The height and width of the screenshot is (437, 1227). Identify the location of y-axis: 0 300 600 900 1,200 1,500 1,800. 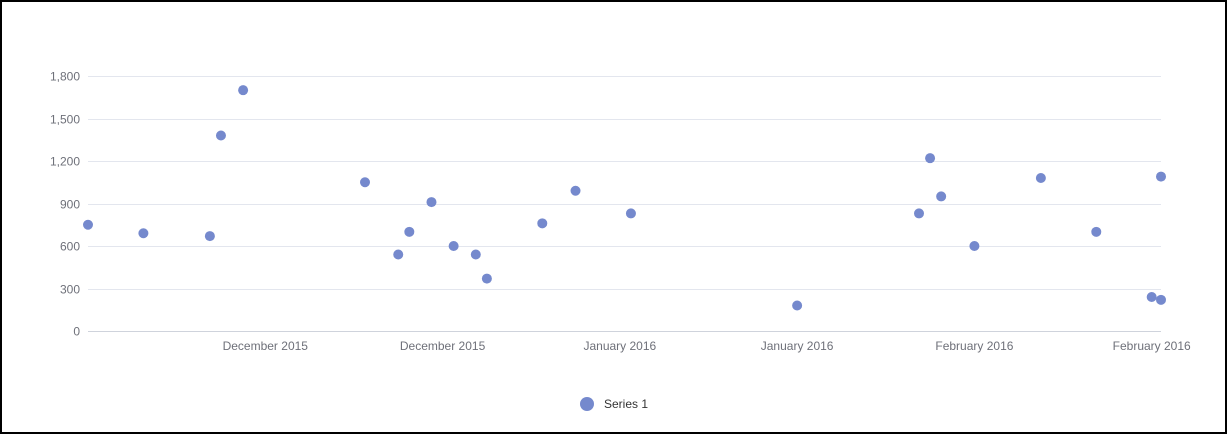
(65, 204).